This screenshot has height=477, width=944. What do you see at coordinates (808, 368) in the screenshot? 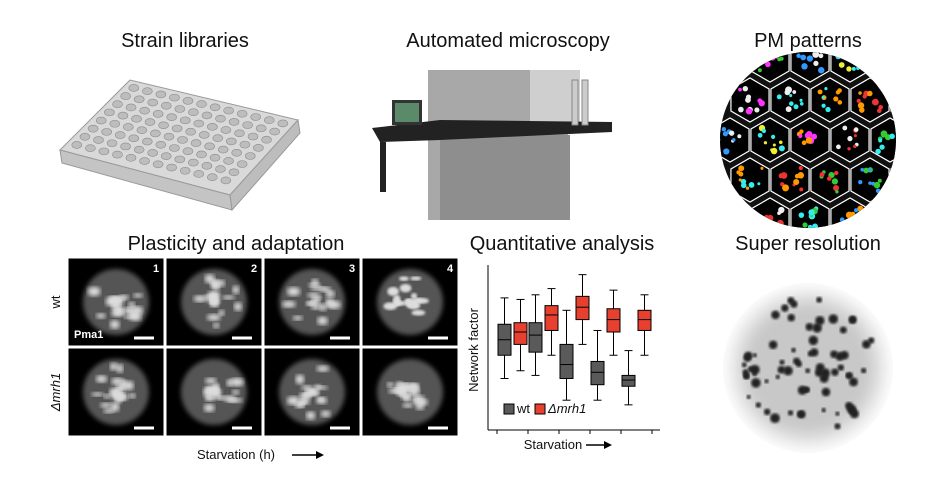
I see `super-resolution-image` at bounding box center [808, 368].